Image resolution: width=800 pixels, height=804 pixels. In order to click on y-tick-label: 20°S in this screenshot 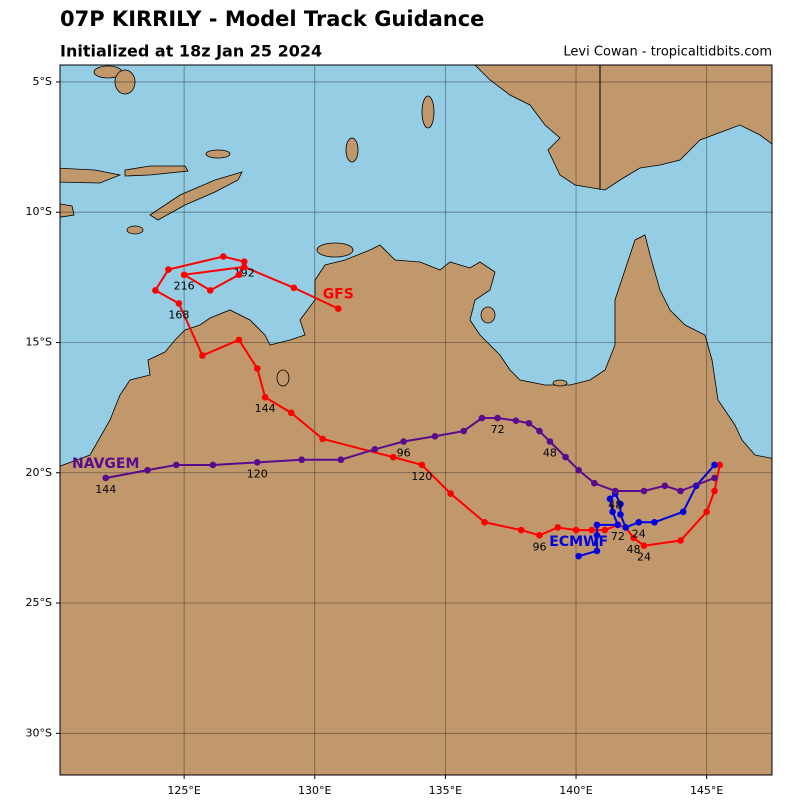, I will do `click(39, 472)`.